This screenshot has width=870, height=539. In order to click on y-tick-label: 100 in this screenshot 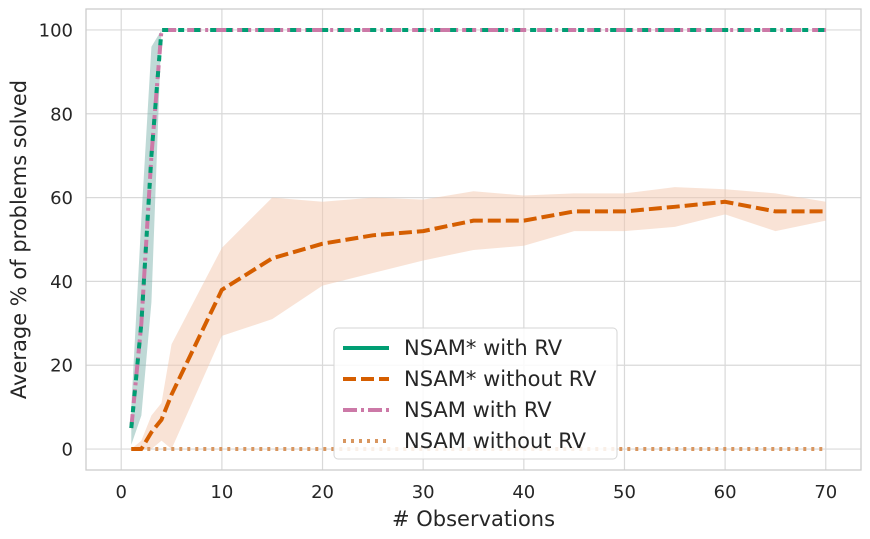, I will do `click(56, 30)`.